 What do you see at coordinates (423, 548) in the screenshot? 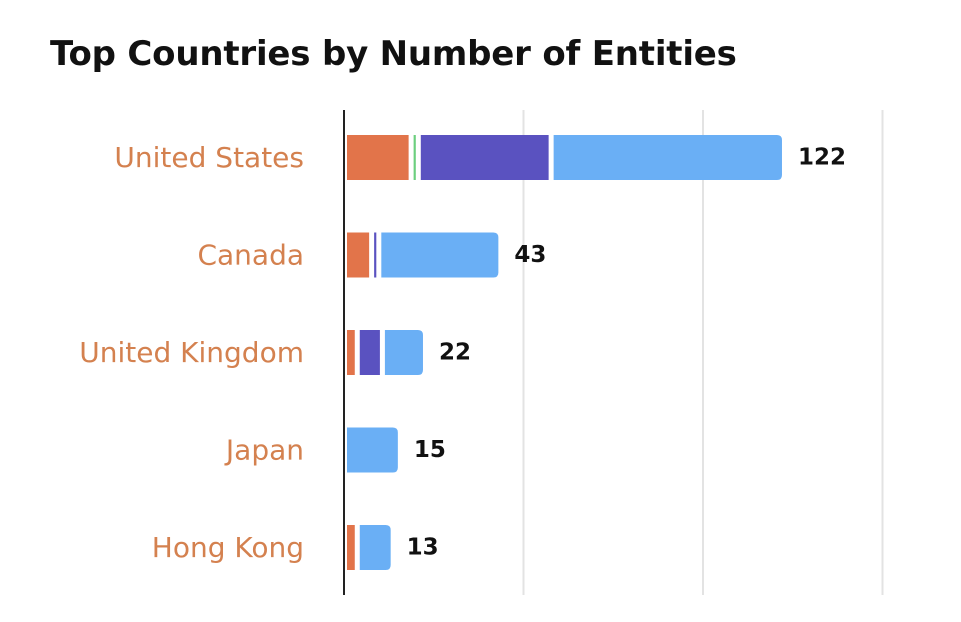
I see `value-label: 13` at bounding box center [423, 548].